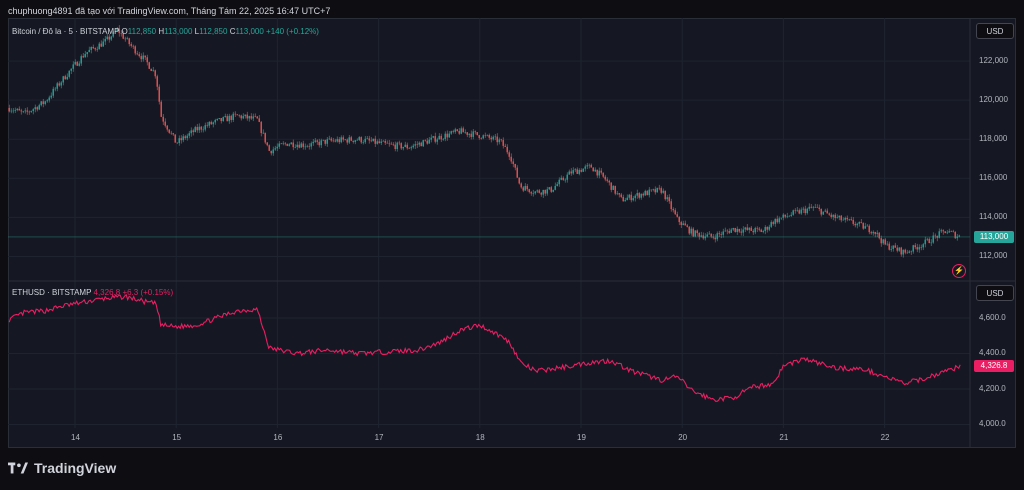 Image resolution: width=1024 pixels, height=490 pixels. Describe the element at coordinates (959, 271) in the screenshot. I see `lightning-icon: ⚡` at that location.